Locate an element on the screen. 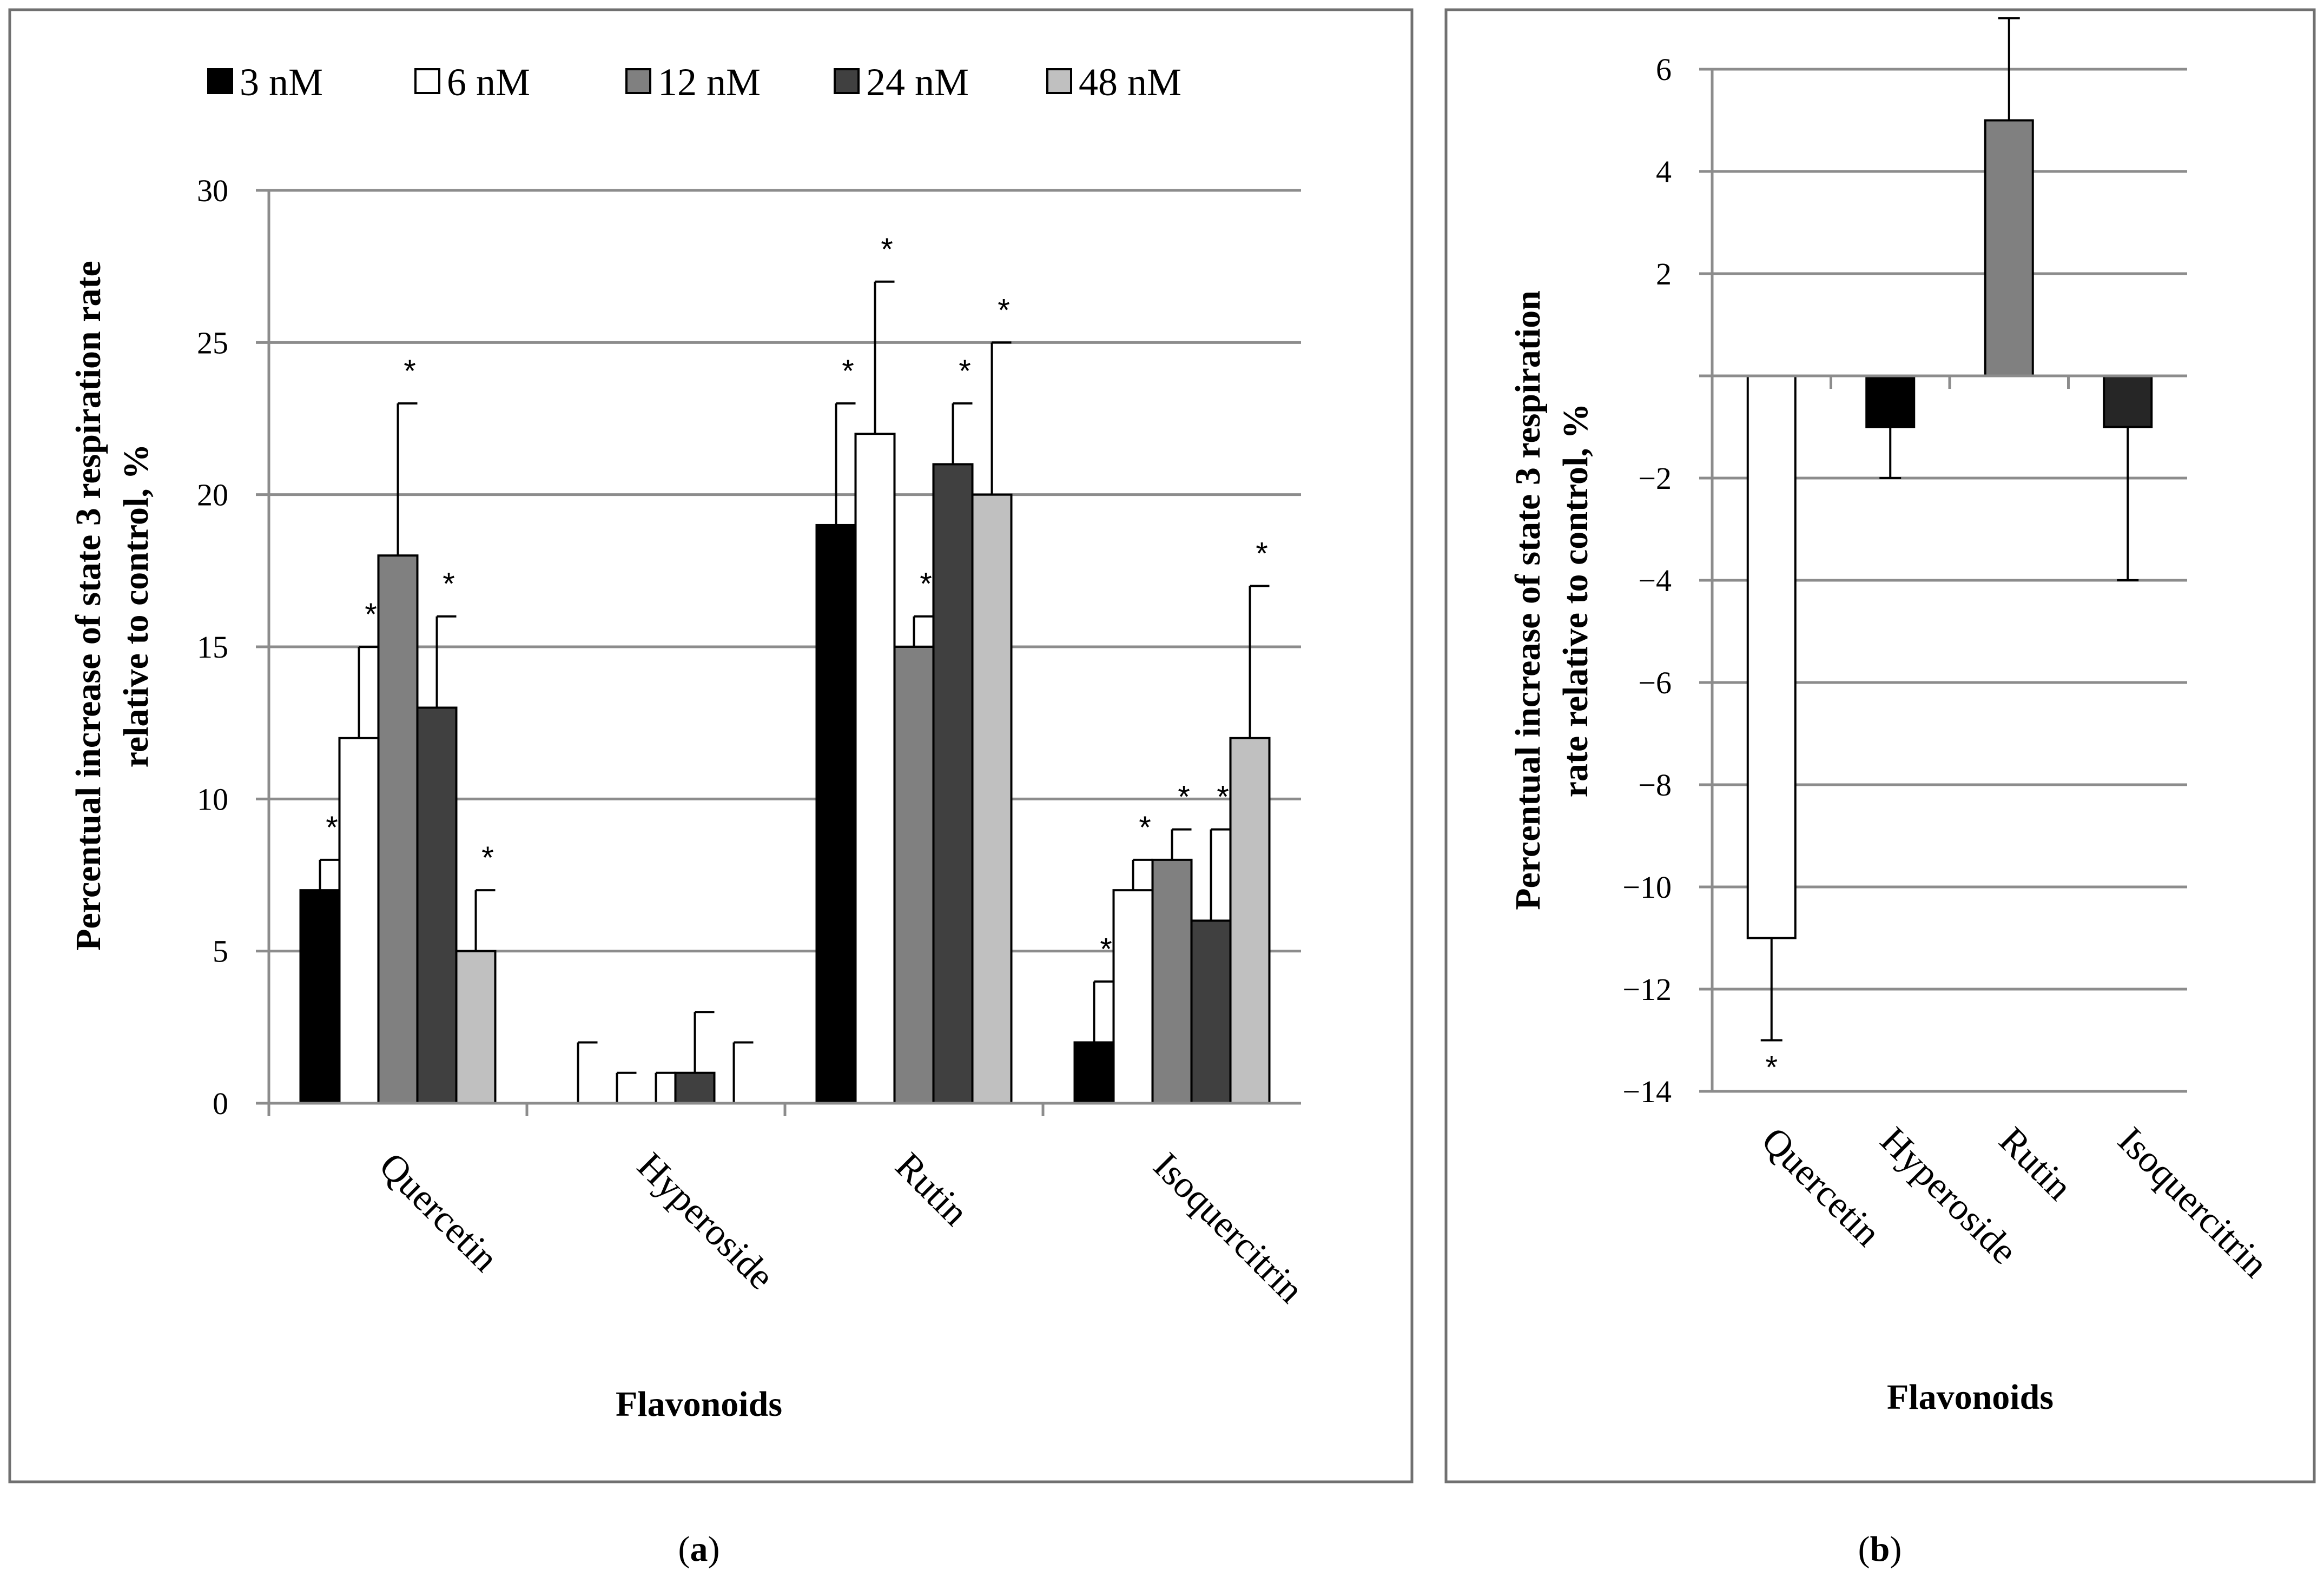 The width and height of the screenshot is (2324, 1577). significance-a-isoquercitrin-3-nm: * is located at coordinates (1106, 949).